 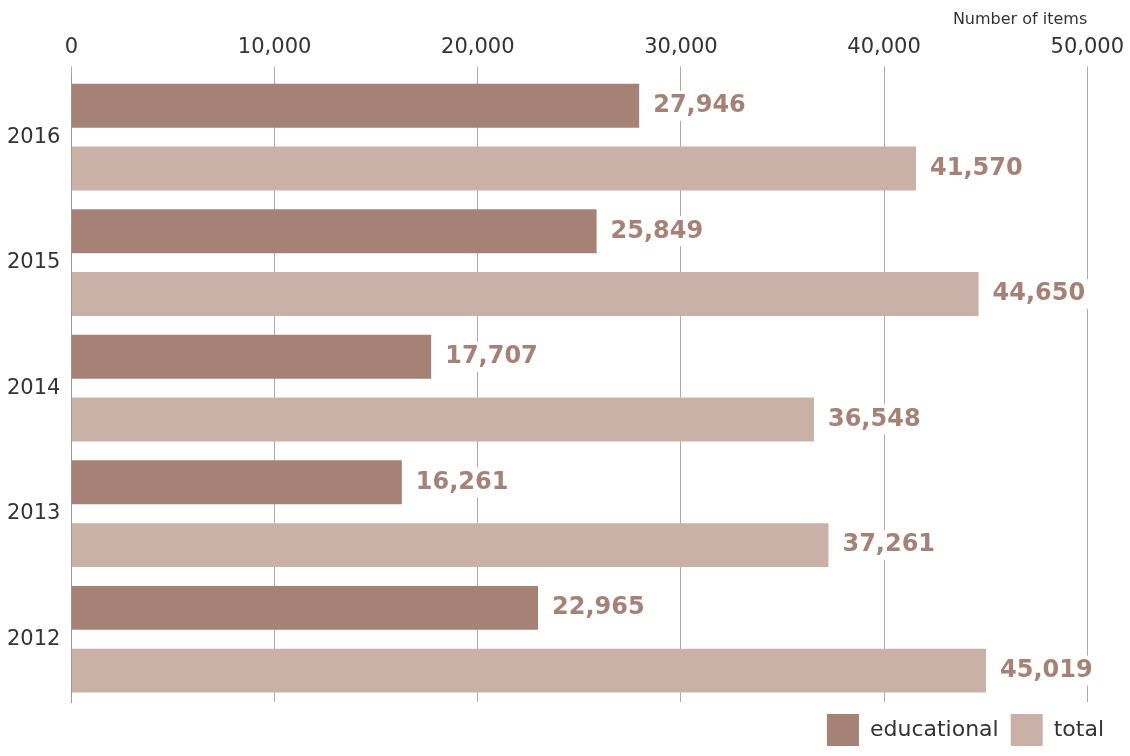 I want to click on x-tick-label: 20,000, so click(x=478, y=46).